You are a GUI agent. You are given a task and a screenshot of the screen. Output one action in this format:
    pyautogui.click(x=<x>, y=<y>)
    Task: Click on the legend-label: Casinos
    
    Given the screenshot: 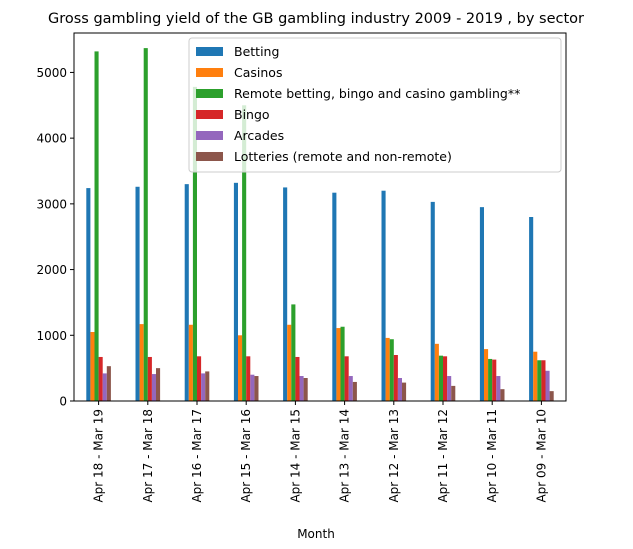 What is the action you would take?
    pyautogui.click(x=258, y=72)
    